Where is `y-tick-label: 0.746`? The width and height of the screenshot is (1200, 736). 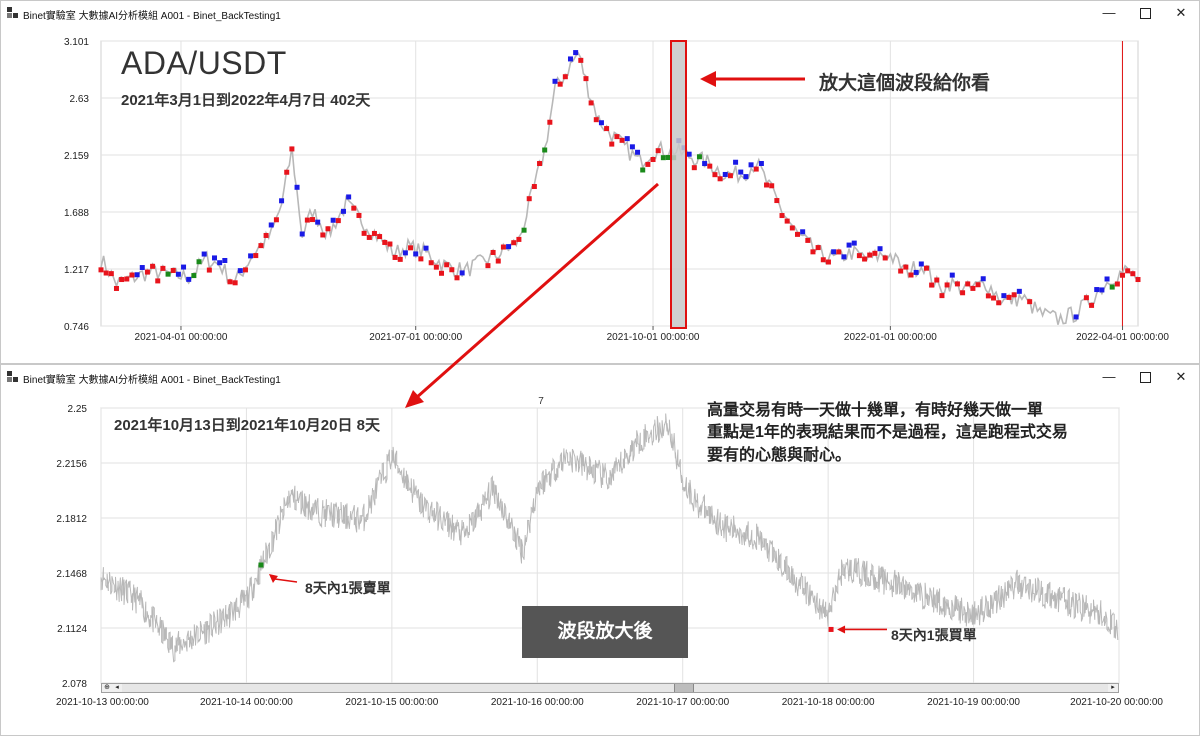 y-tick-label: 0.746 is located at coordinates (76, 327).